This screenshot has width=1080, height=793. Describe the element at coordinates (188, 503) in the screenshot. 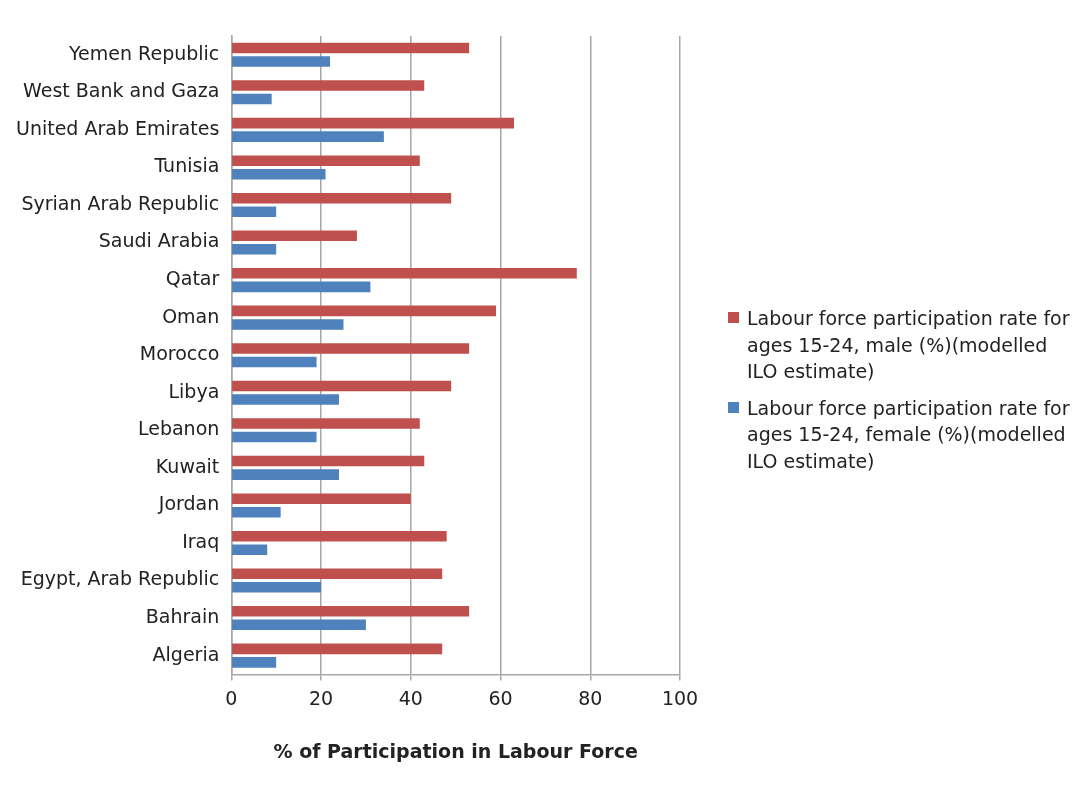

I see `y-tick-label: Jordan` at that location.